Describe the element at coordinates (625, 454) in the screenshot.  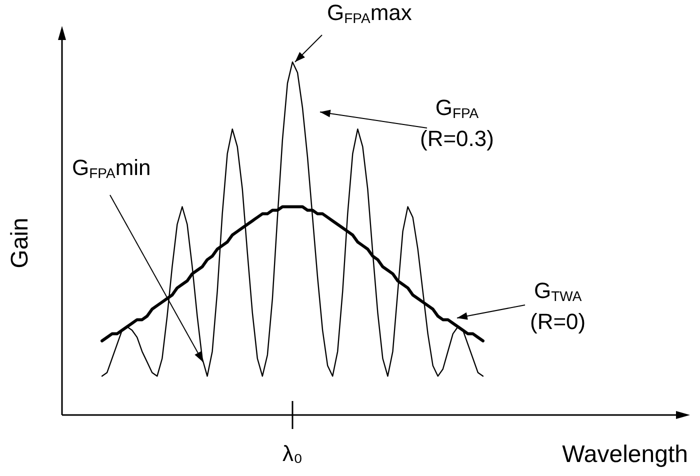
I see `x-axis-title: Wavelength` at that location.